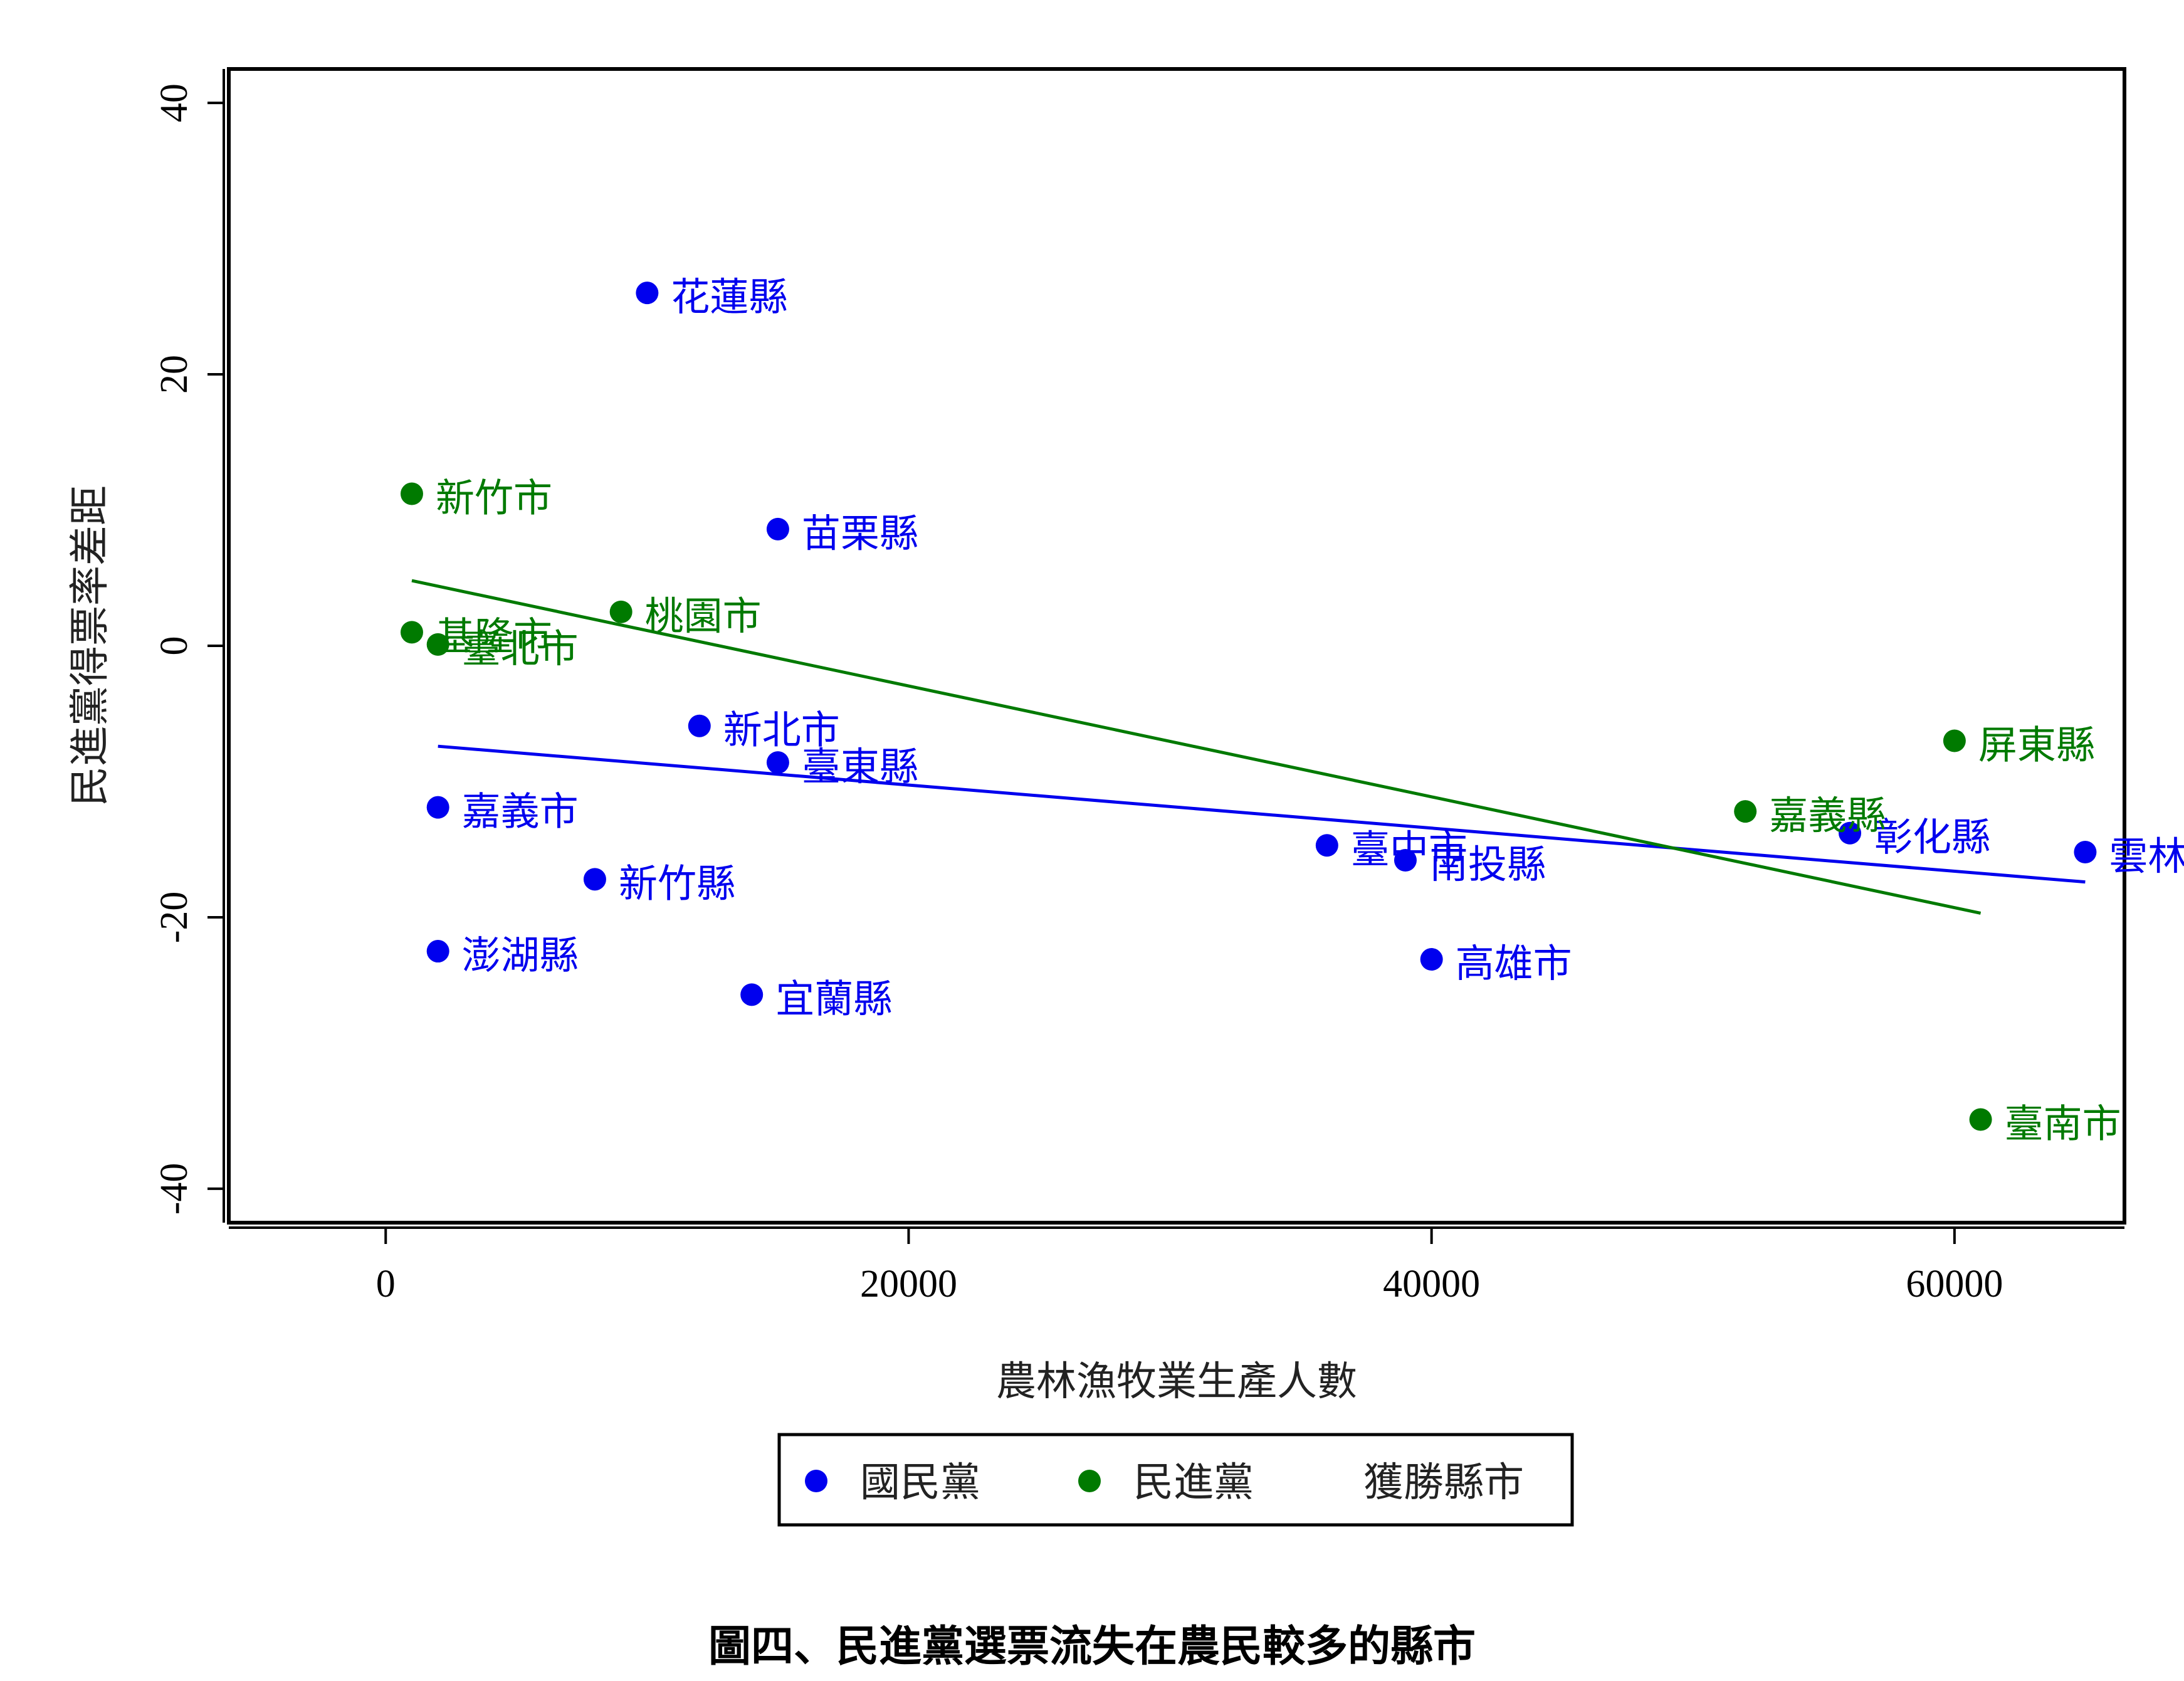 This screenshot has height=1681, width=2184. What do you see at coordinates (2037, 745) in the screenshot?
I see `dpp-point-label: 屏東縣` at bounding box center [2037, 745].